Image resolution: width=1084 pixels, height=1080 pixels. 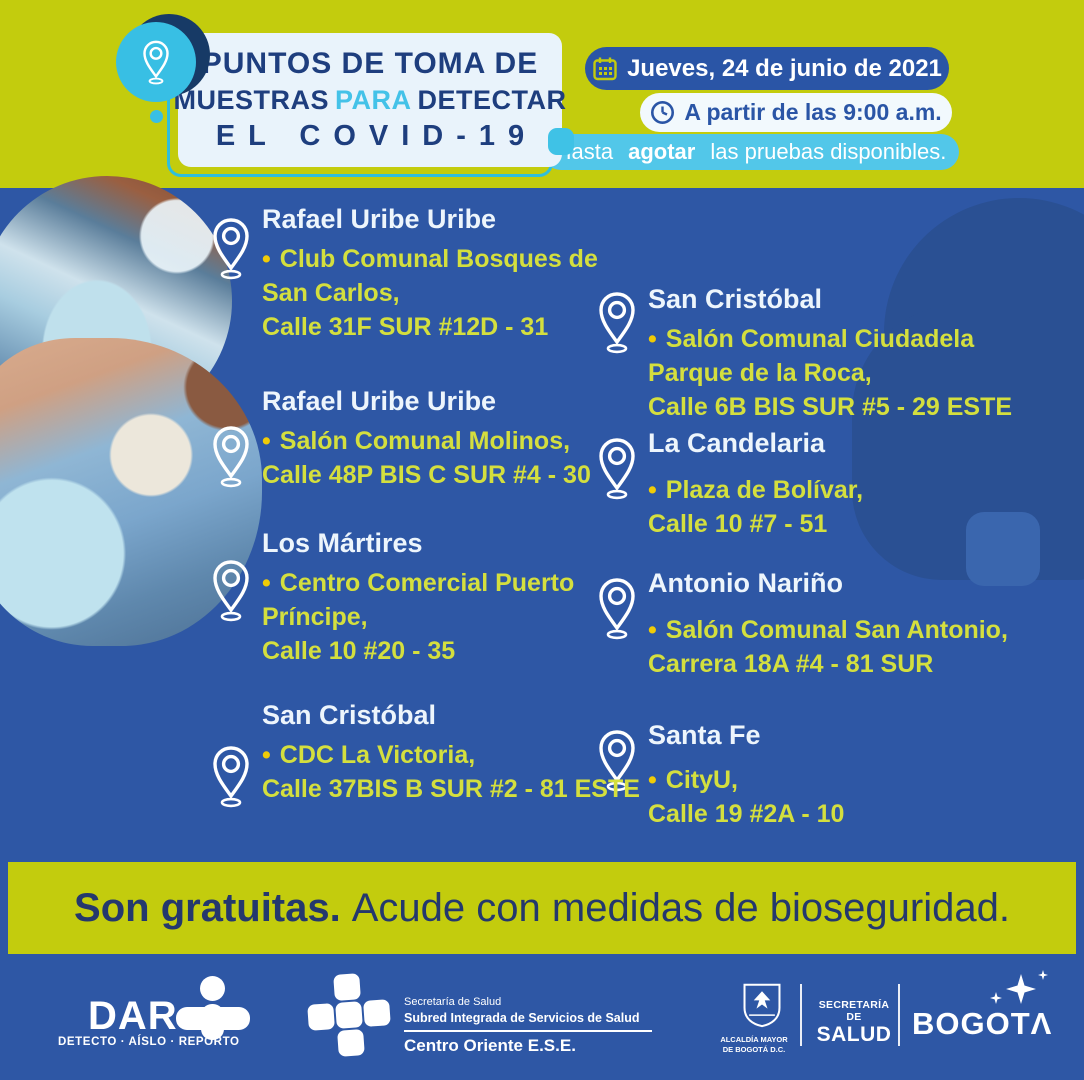 I want to click on locality-name: Los Mártires, so click(x=342, y=543).